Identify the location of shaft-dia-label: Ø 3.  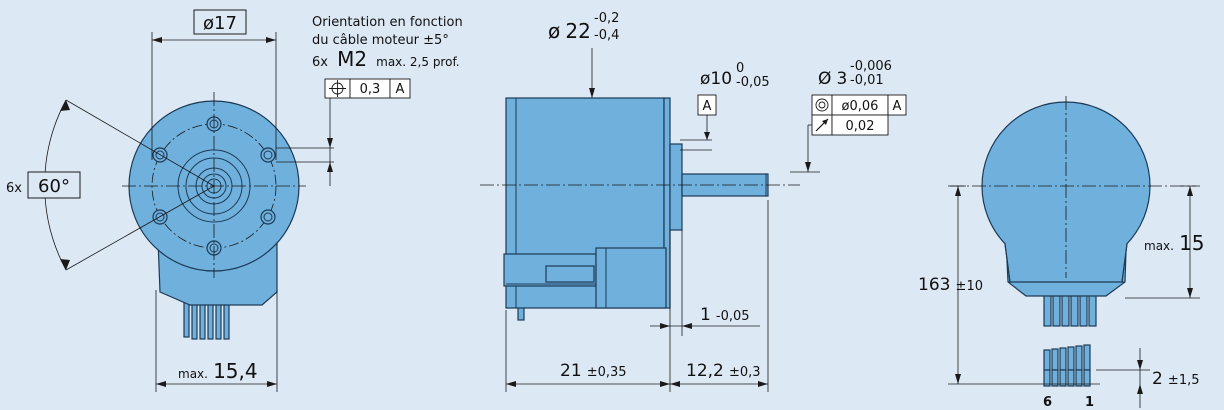
(832, 79).